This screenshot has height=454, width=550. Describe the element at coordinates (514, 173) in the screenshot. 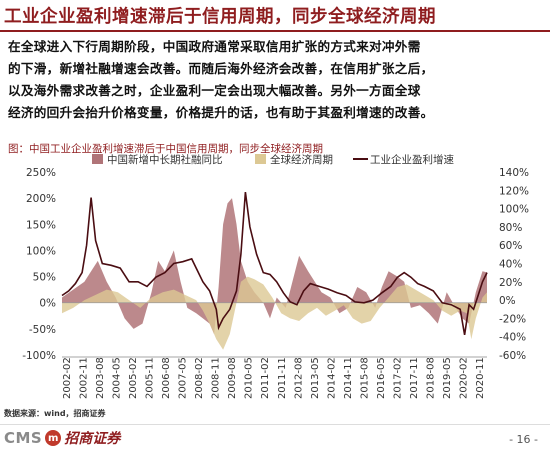

I see `right-axis-tick-label: 140%` at that location.